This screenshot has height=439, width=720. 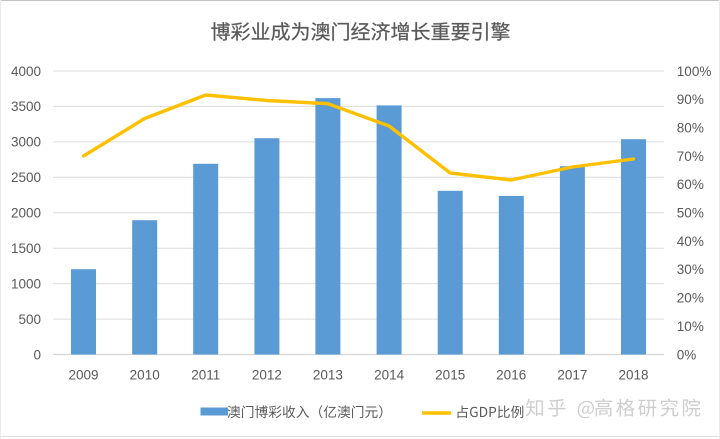 I want to click on svg-text: 3000, so click(x=26, y=142).